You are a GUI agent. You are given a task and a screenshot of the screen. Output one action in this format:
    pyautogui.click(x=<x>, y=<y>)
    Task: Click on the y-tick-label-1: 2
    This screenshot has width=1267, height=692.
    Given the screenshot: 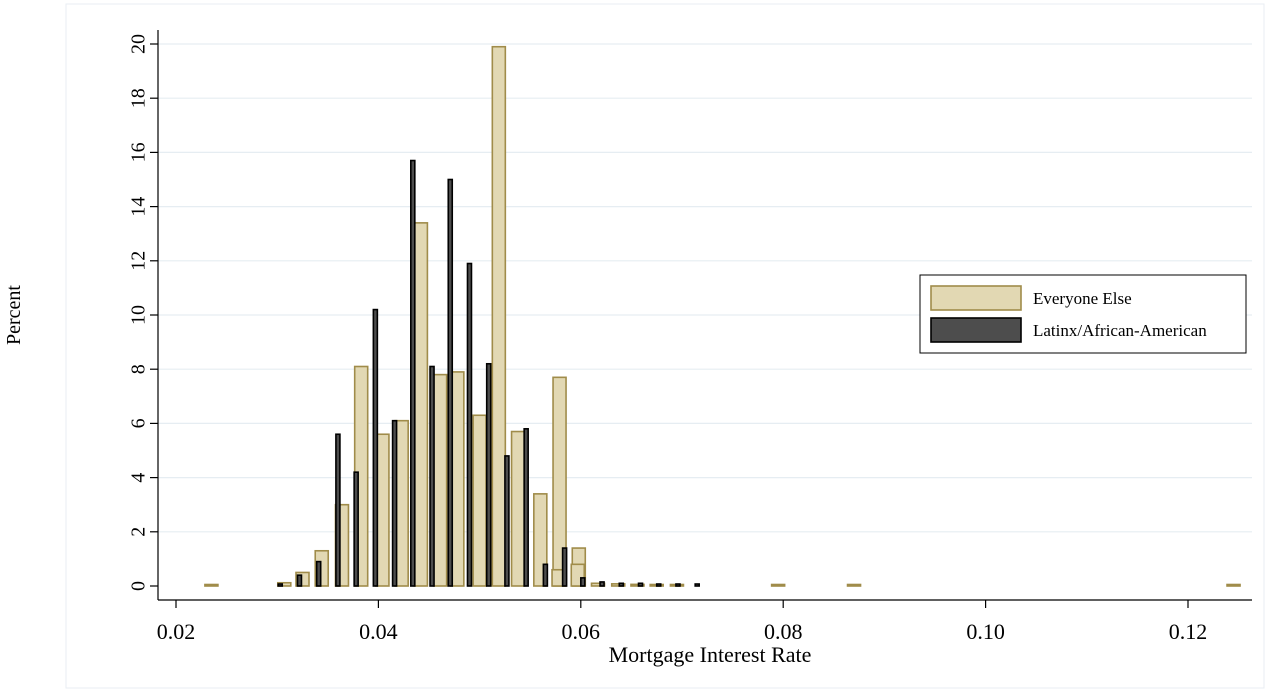 What is the action you would take?
    pyautogui.click(x=139, y=532)
    